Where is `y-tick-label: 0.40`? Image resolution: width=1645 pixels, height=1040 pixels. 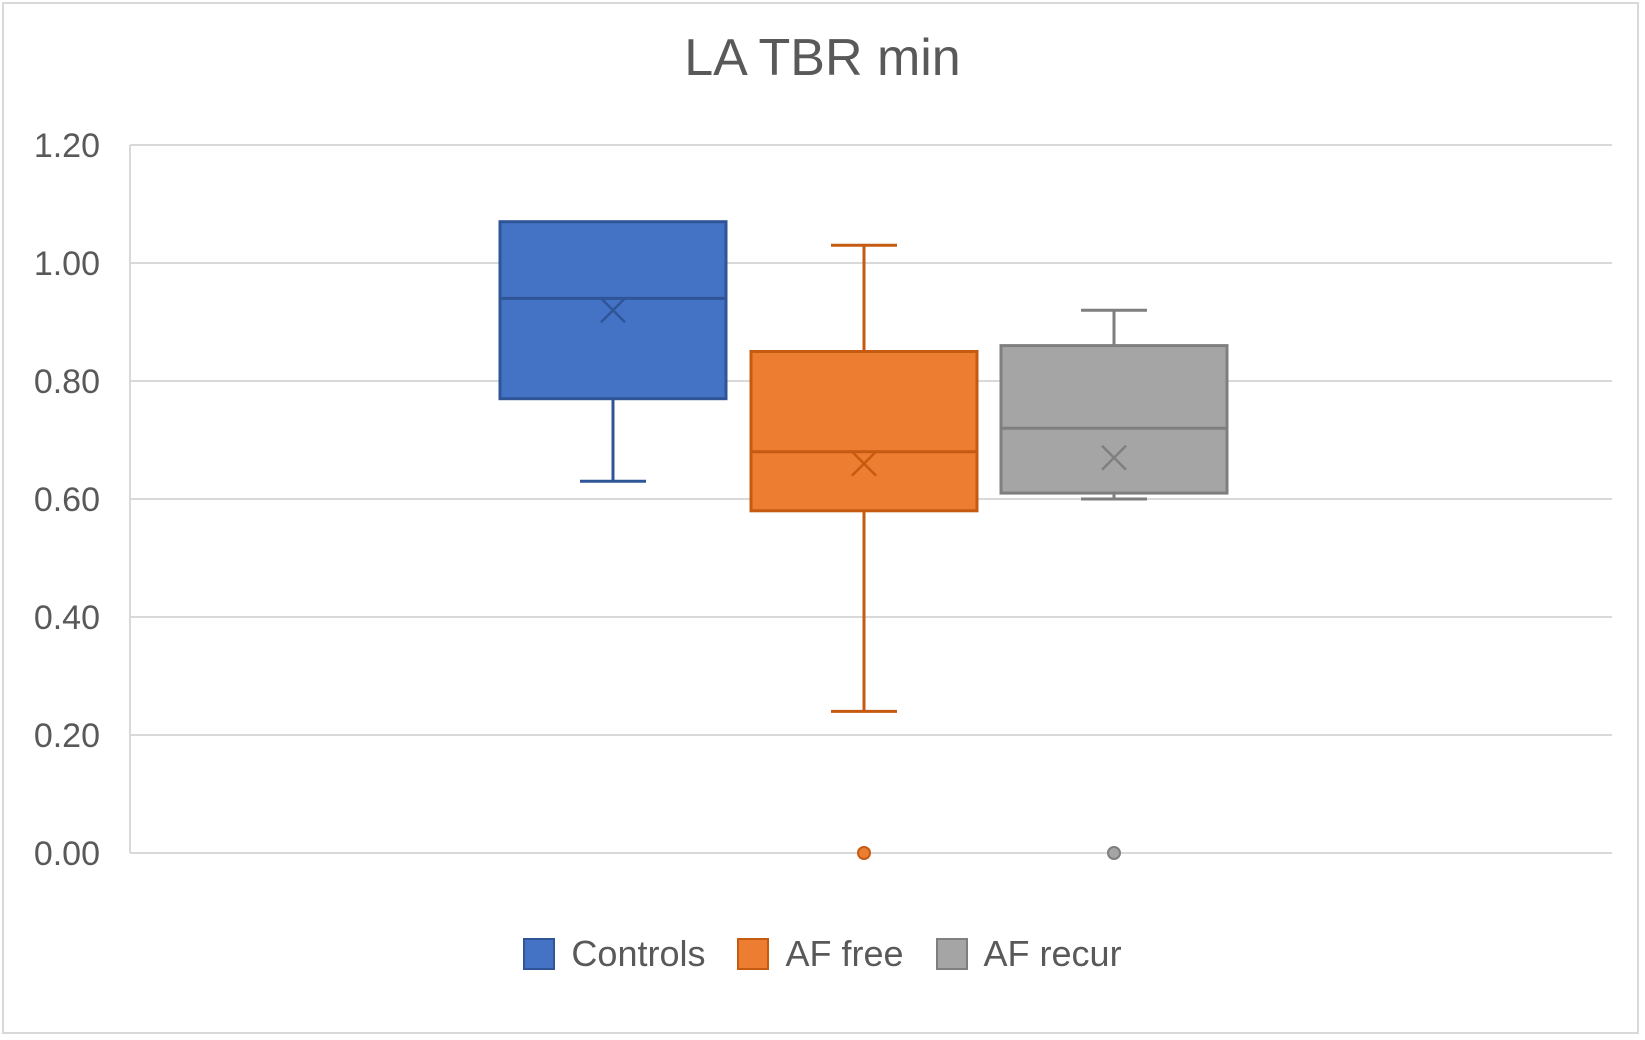
y-tick-label: 0.40 is located at coordinates (67, 618).